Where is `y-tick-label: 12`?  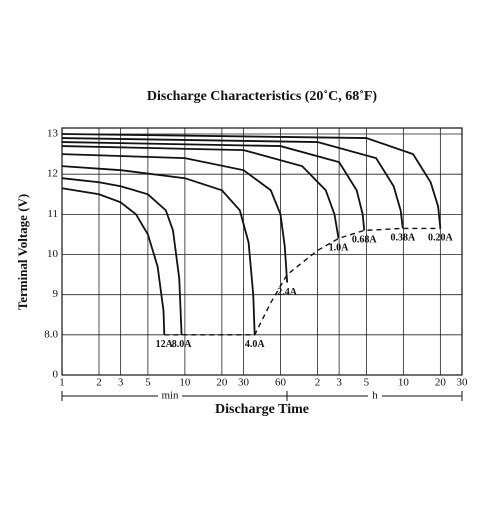 y-tick-label: 12 is located at coordinates (52, 174).